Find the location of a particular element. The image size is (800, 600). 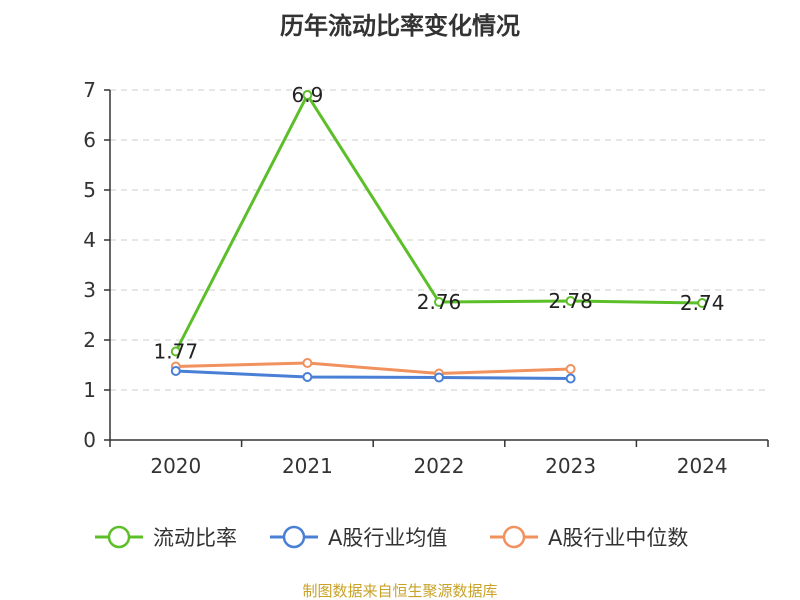

y-tick-label-3: 3 is located at coordinates (89, 290).